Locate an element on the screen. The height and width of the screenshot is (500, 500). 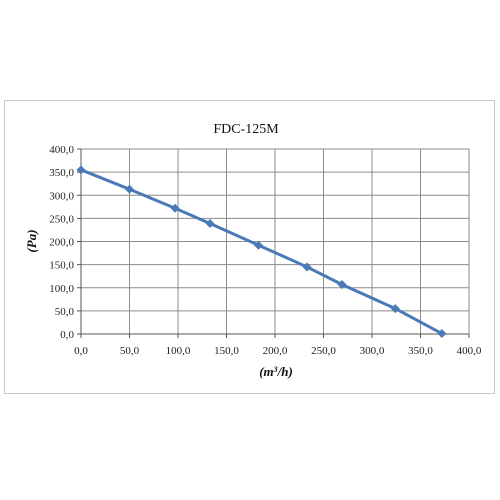
y-tick-label: 200,0 is located at coordinates (61, 243).